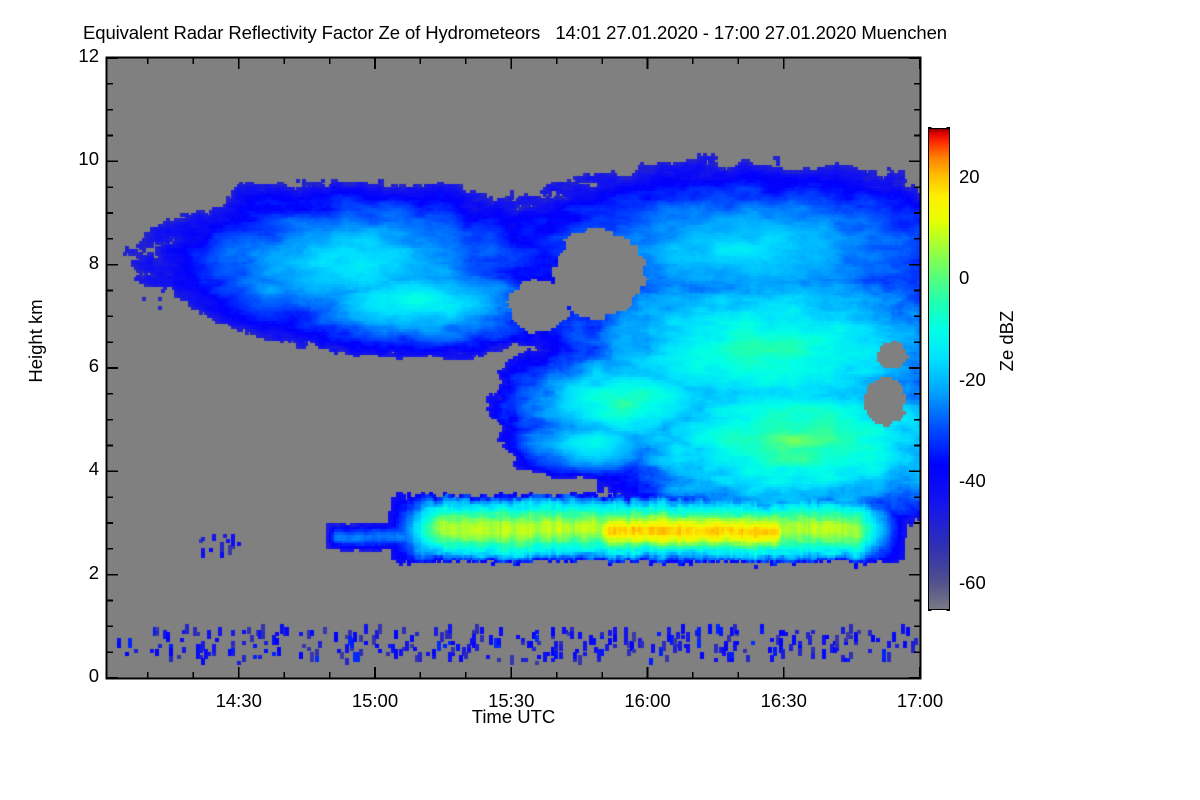 The height and width of the screenshot is (800, 1200). What do you see at coordinates (88, 159) in the screenshot?
I see `y-tick-label: 10` at bounding box center [88, 159].